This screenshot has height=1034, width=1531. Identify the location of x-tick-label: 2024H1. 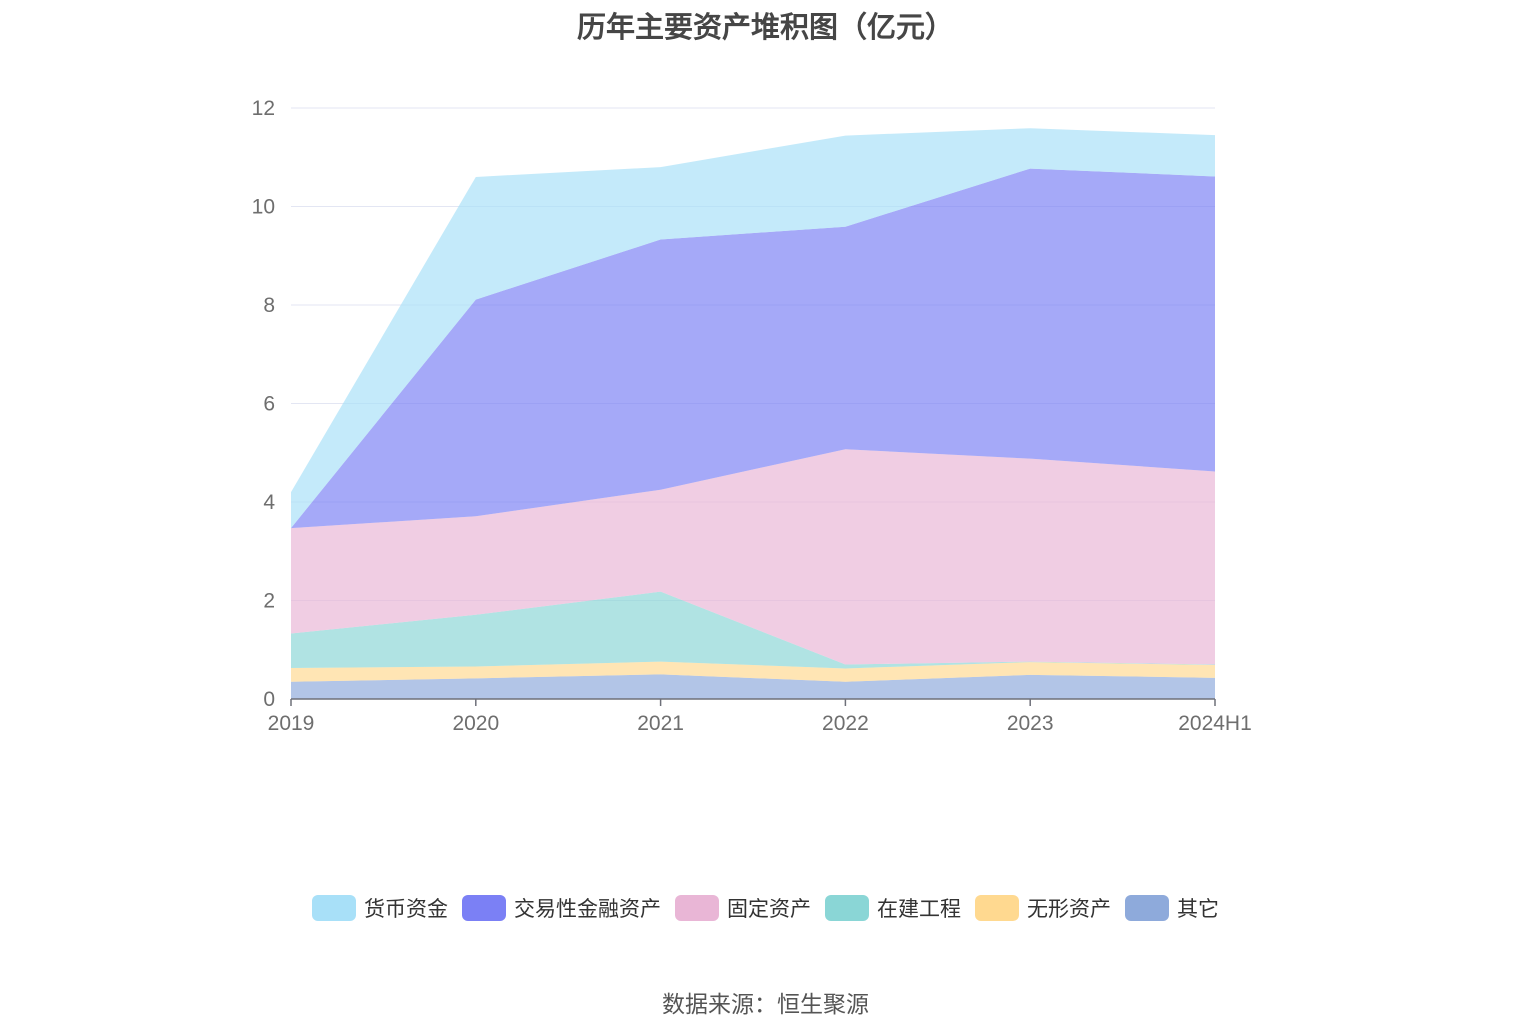
(1215, 723).